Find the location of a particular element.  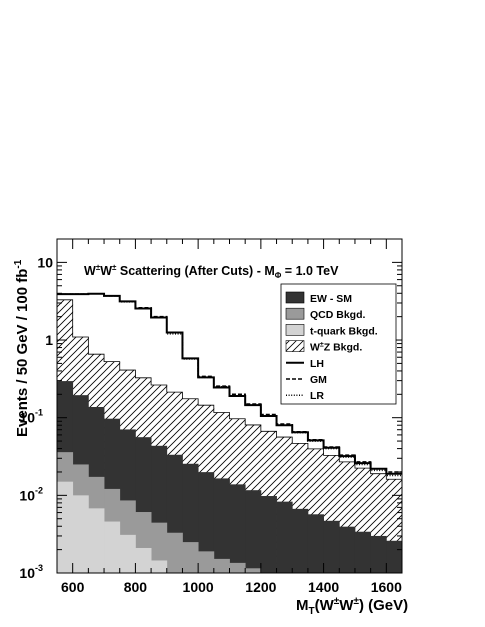

x-axis-title: MT(W±W±) (GeV) is located at coordinates (352, 606).